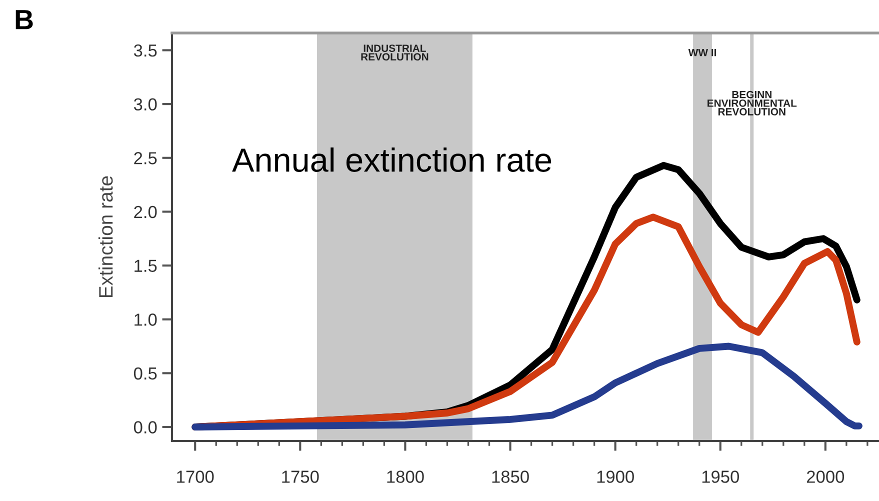 This screenshot has height=501, width=879. I want to click on band-label: INDUSTRIAL REVOLUTION, so click(394, 52).